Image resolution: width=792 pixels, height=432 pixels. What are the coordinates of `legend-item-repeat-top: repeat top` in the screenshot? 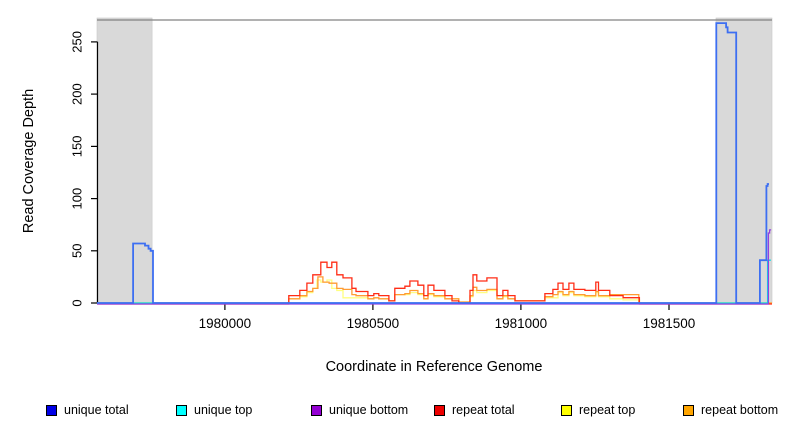 It's located at (598, 410).